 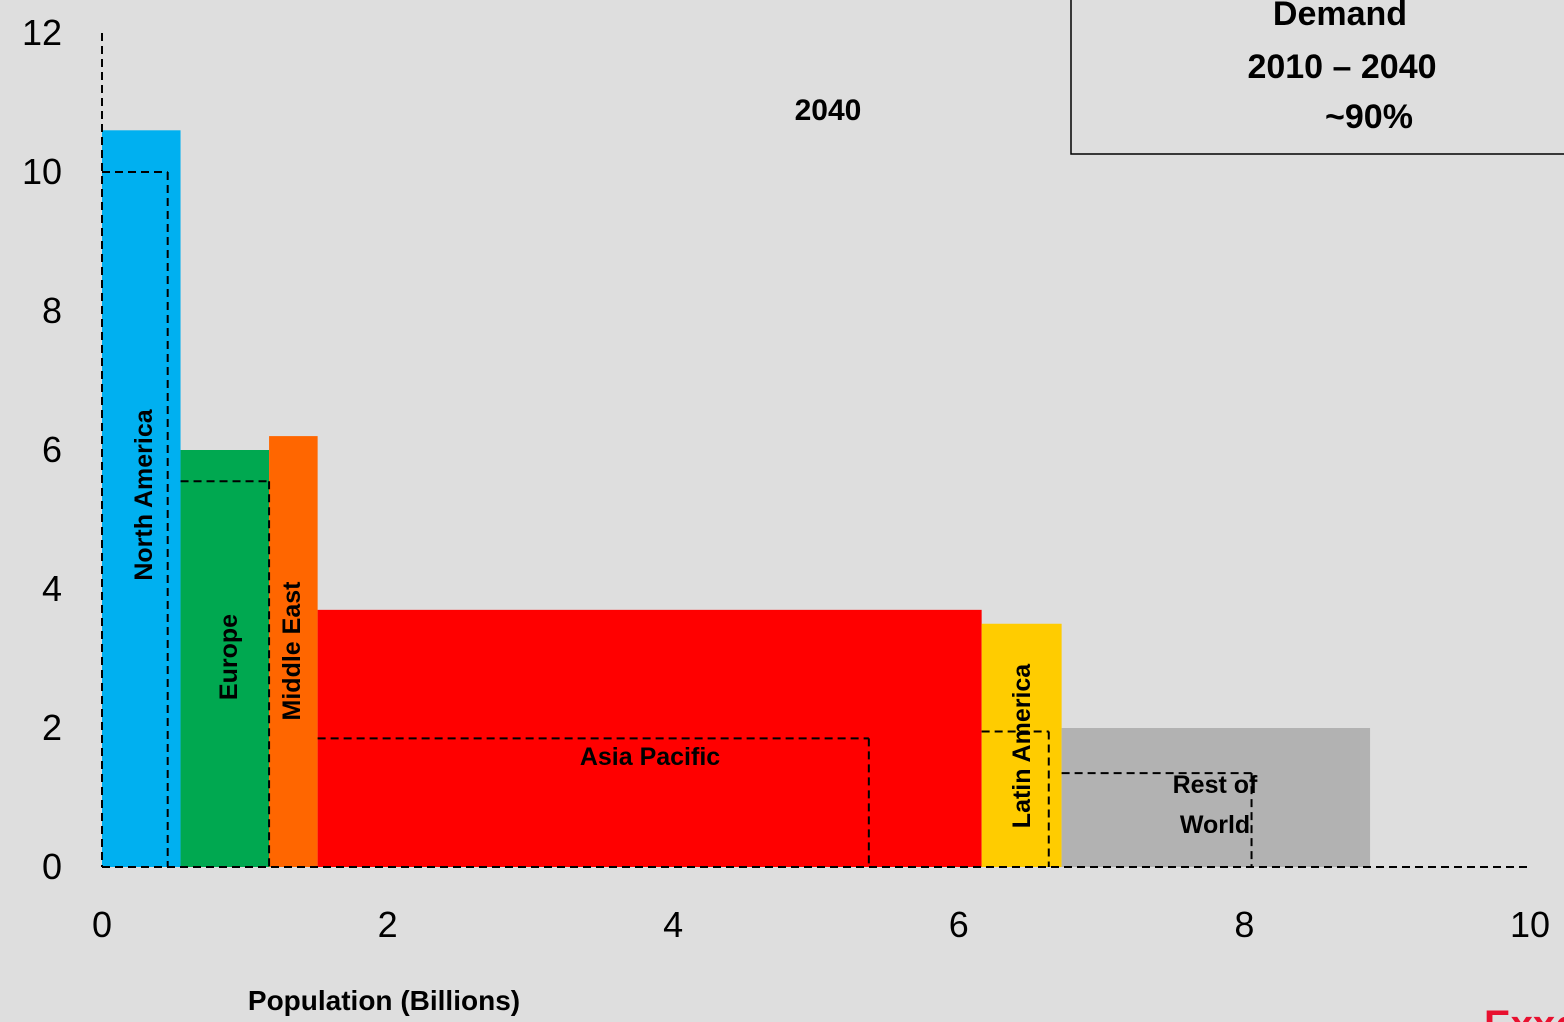 I want to click on annotation-line-1: Demand, so click(x=1340, y=16).